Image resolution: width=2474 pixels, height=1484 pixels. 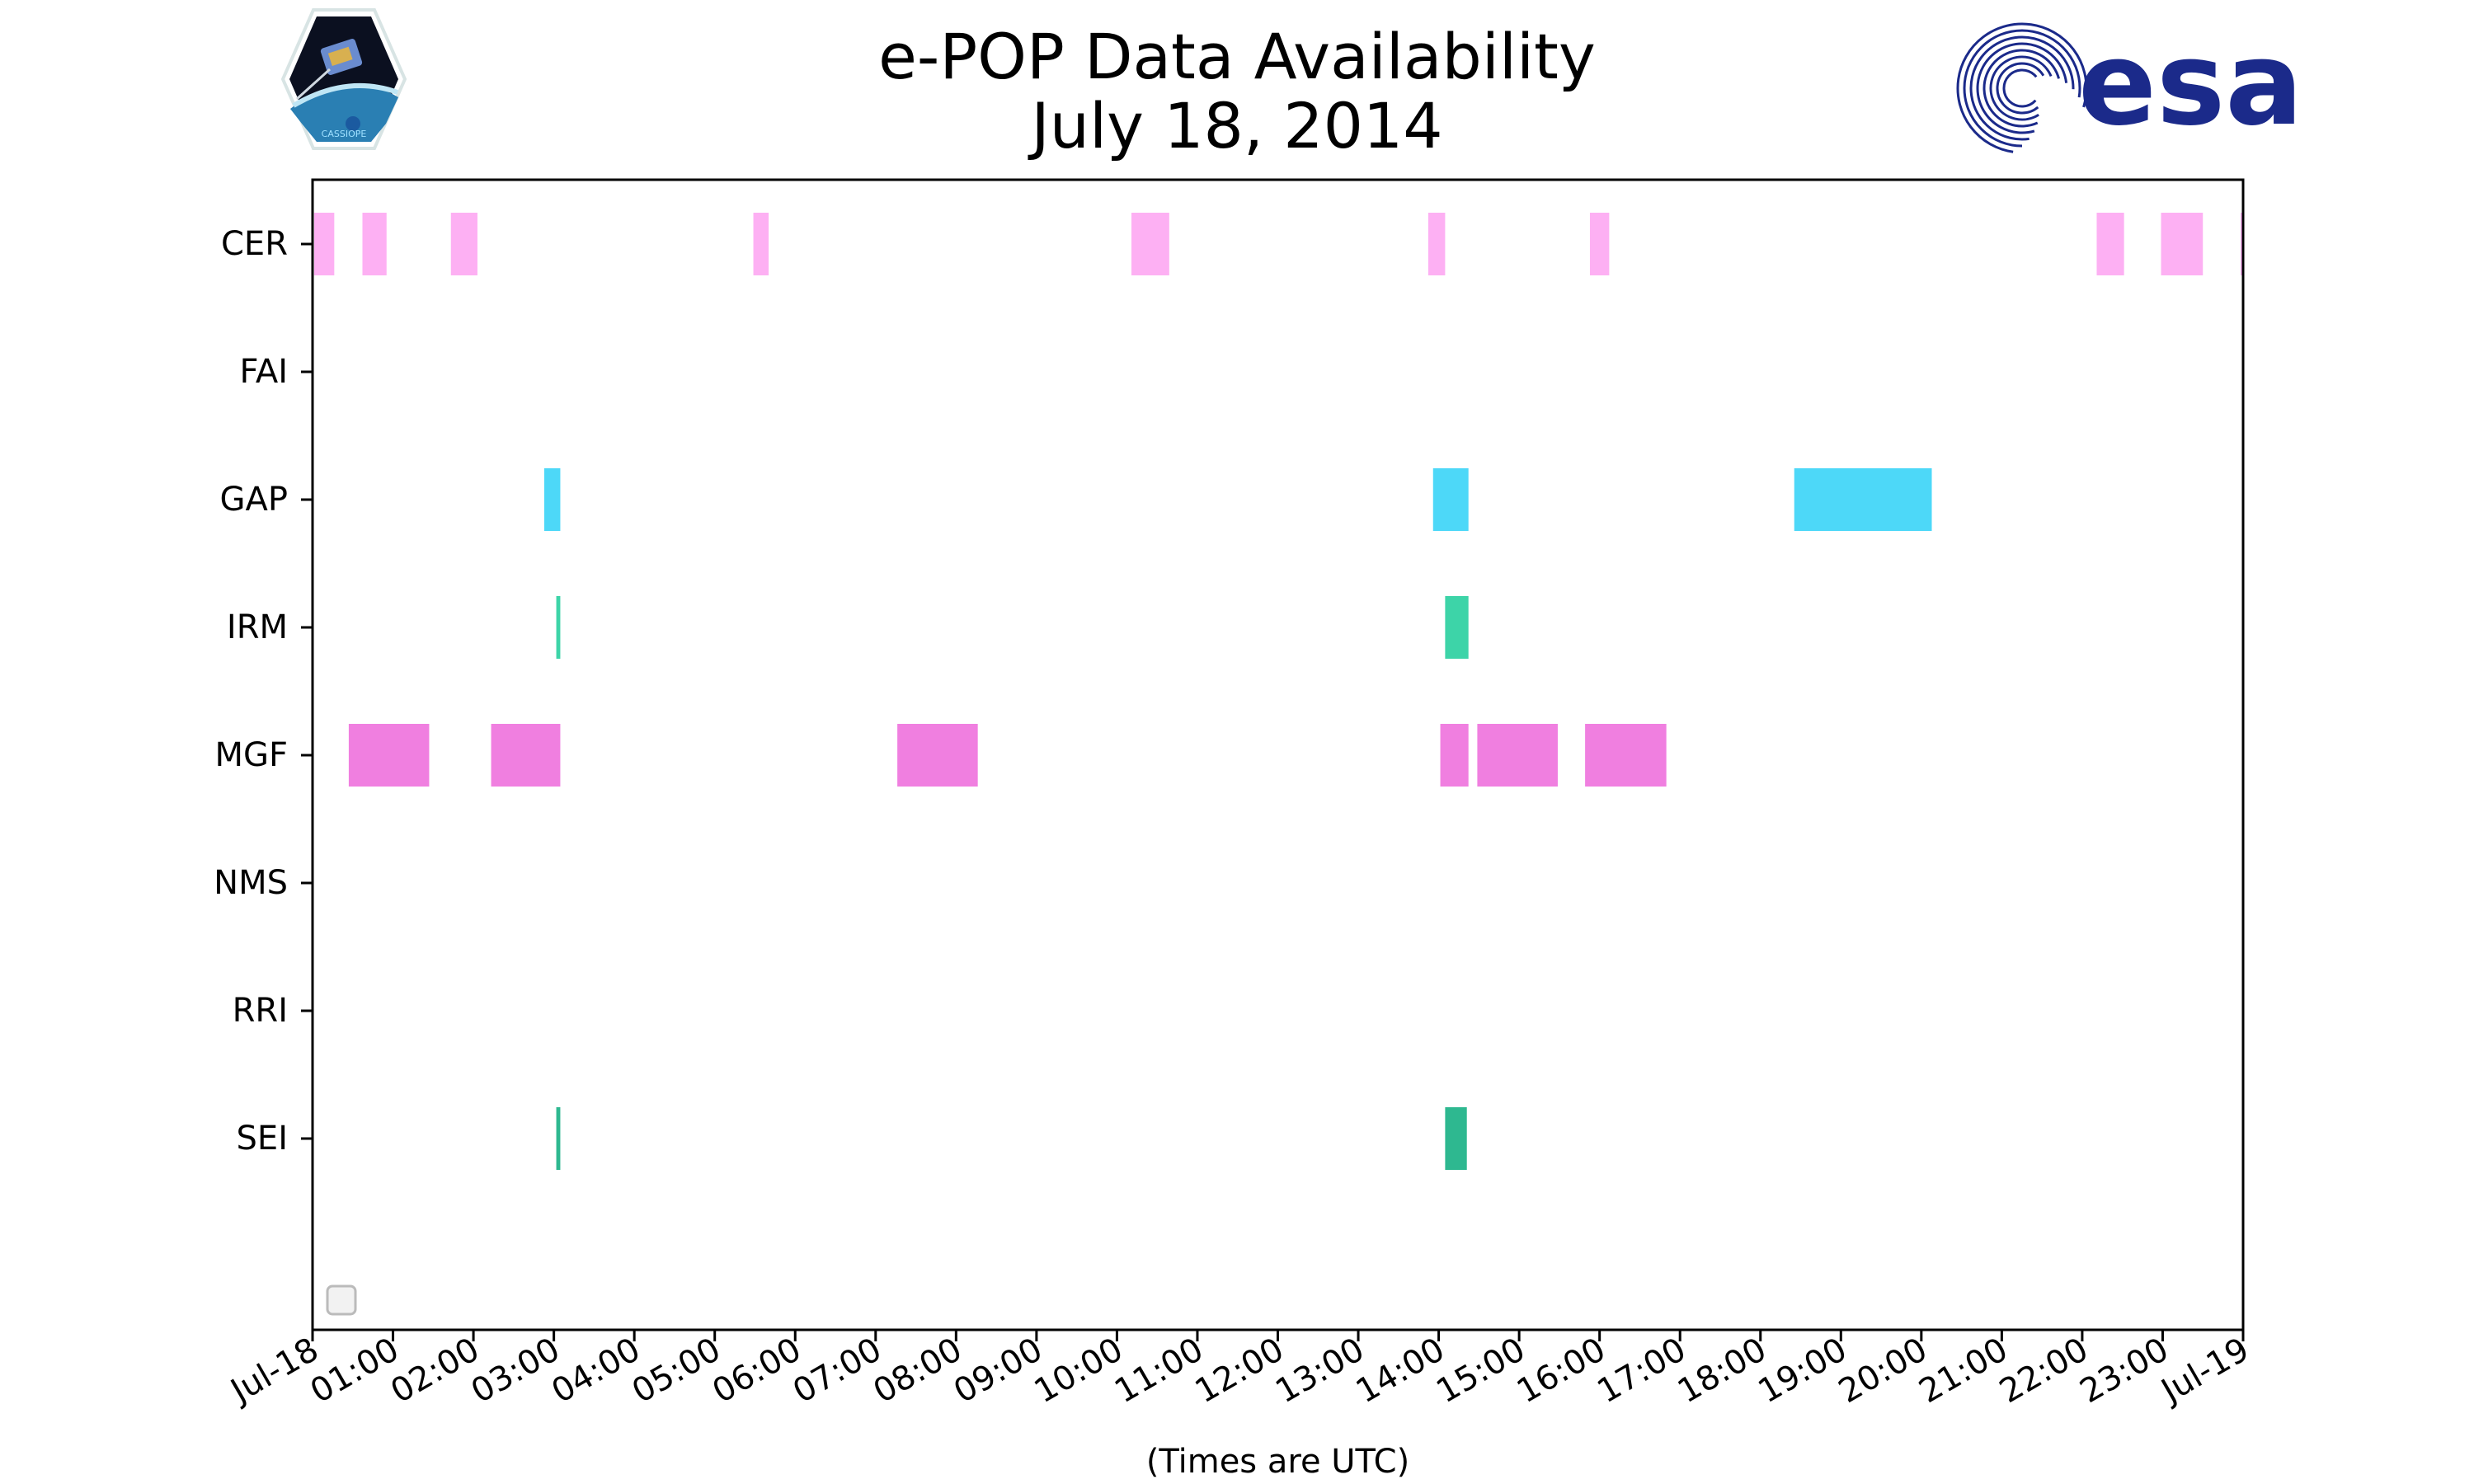 What do you see at coordinates (343, 79) in the screenshot?
I see `cassiope-logo: CASSIOPE` at bounding box center [343, 79].